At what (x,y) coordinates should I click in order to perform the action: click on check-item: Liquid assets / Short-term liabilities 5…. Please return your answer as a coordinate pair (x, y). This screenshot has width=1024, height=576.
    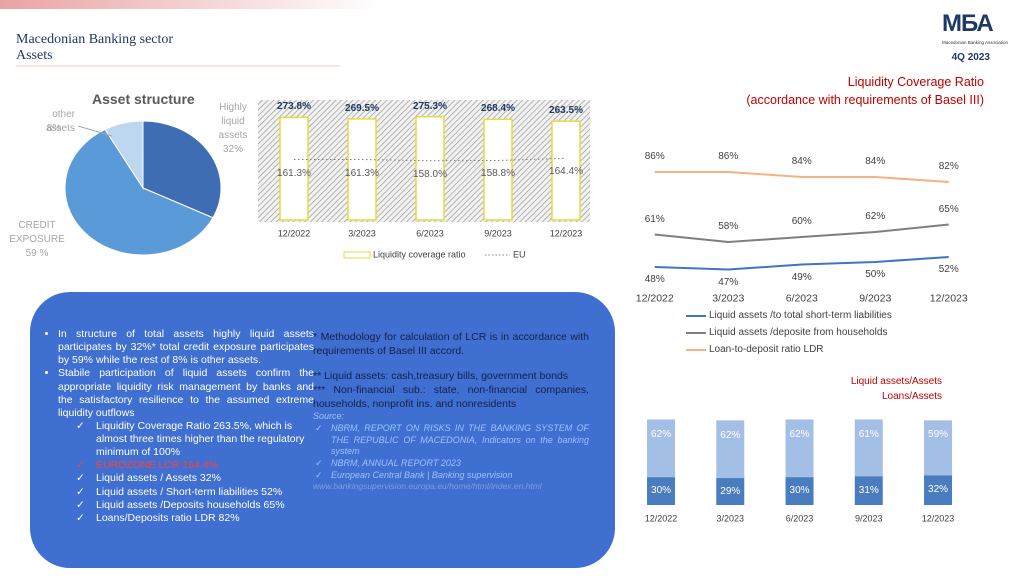
    Looking at the image, I should click on (195, 492).